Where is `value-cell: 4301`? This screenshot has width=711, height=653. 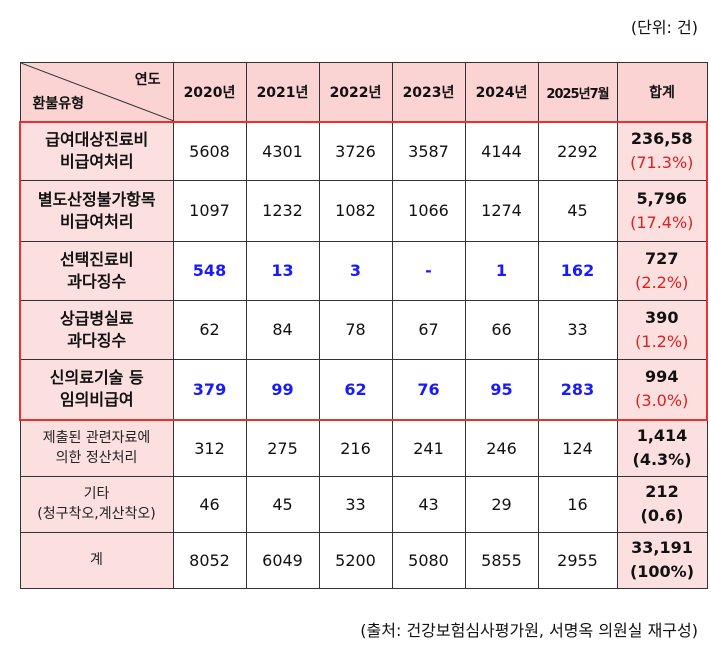
value-cell: 4301 is located at coordinates (282, 151).